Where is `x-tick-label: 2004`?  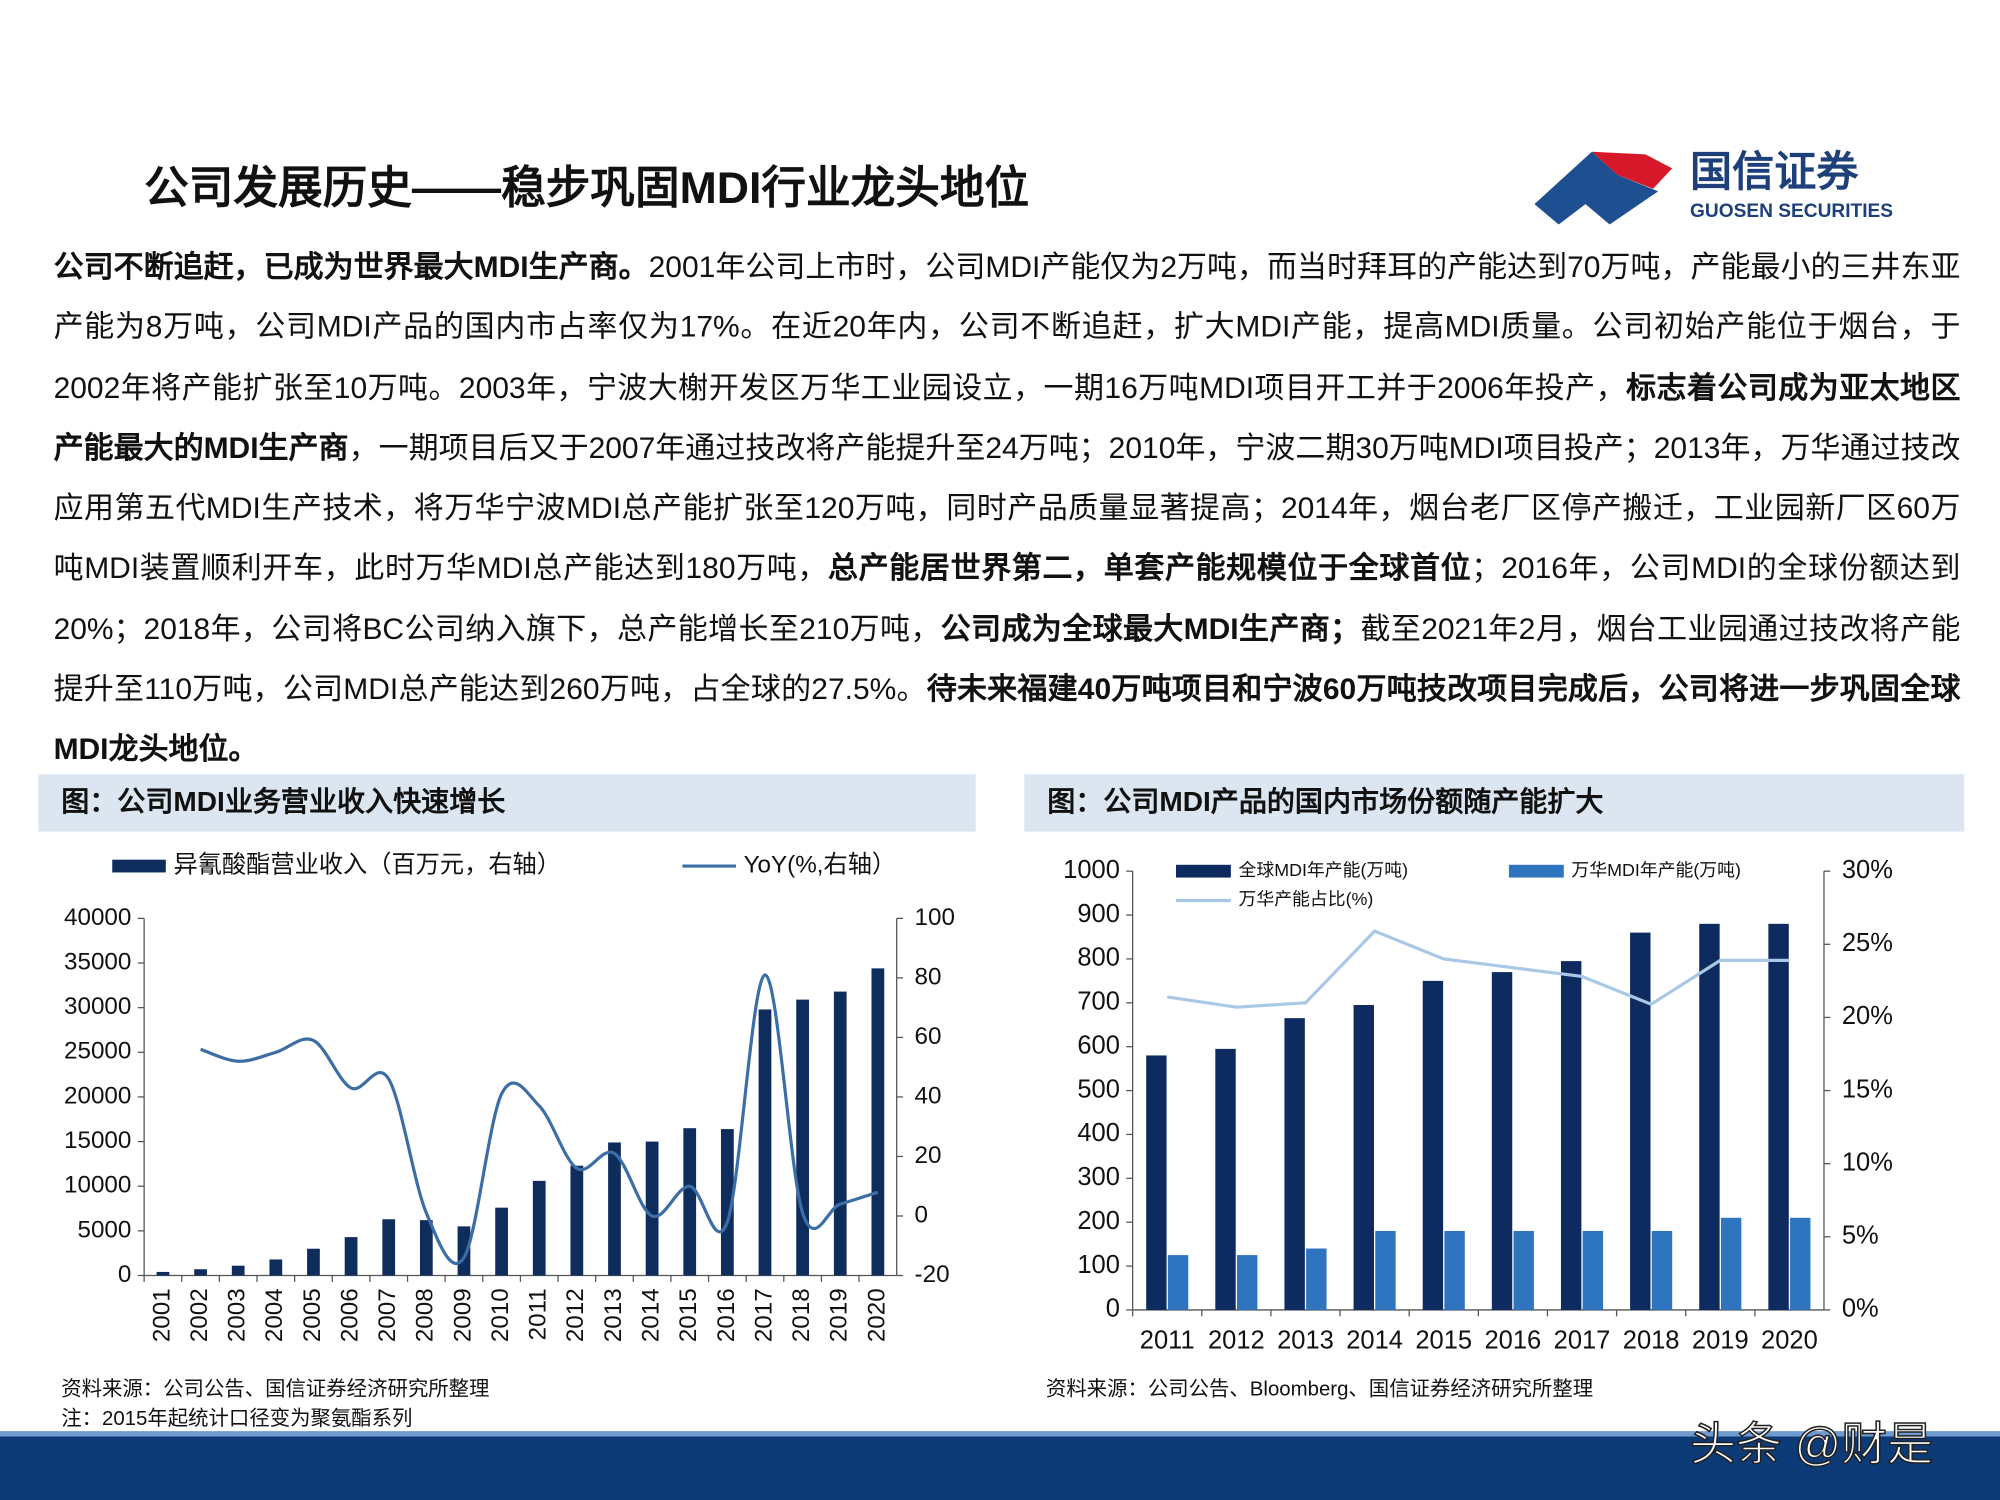 x-tick-label: 2004 is located at coordinates (274, 1315).